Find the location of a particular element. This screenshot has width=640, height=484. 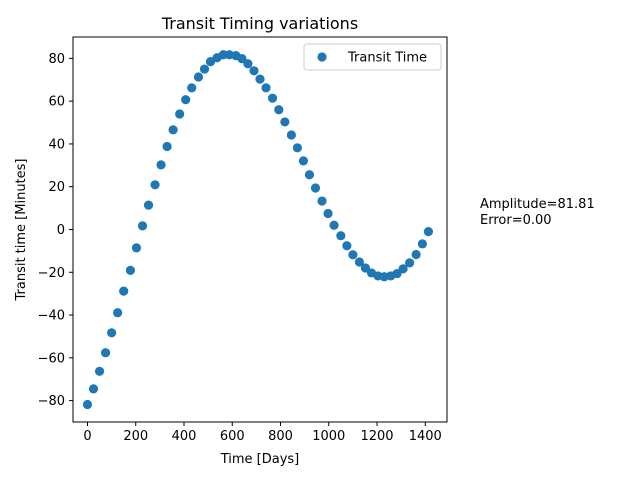

y-tick-label: −80 is located at coordinates (51, 401).